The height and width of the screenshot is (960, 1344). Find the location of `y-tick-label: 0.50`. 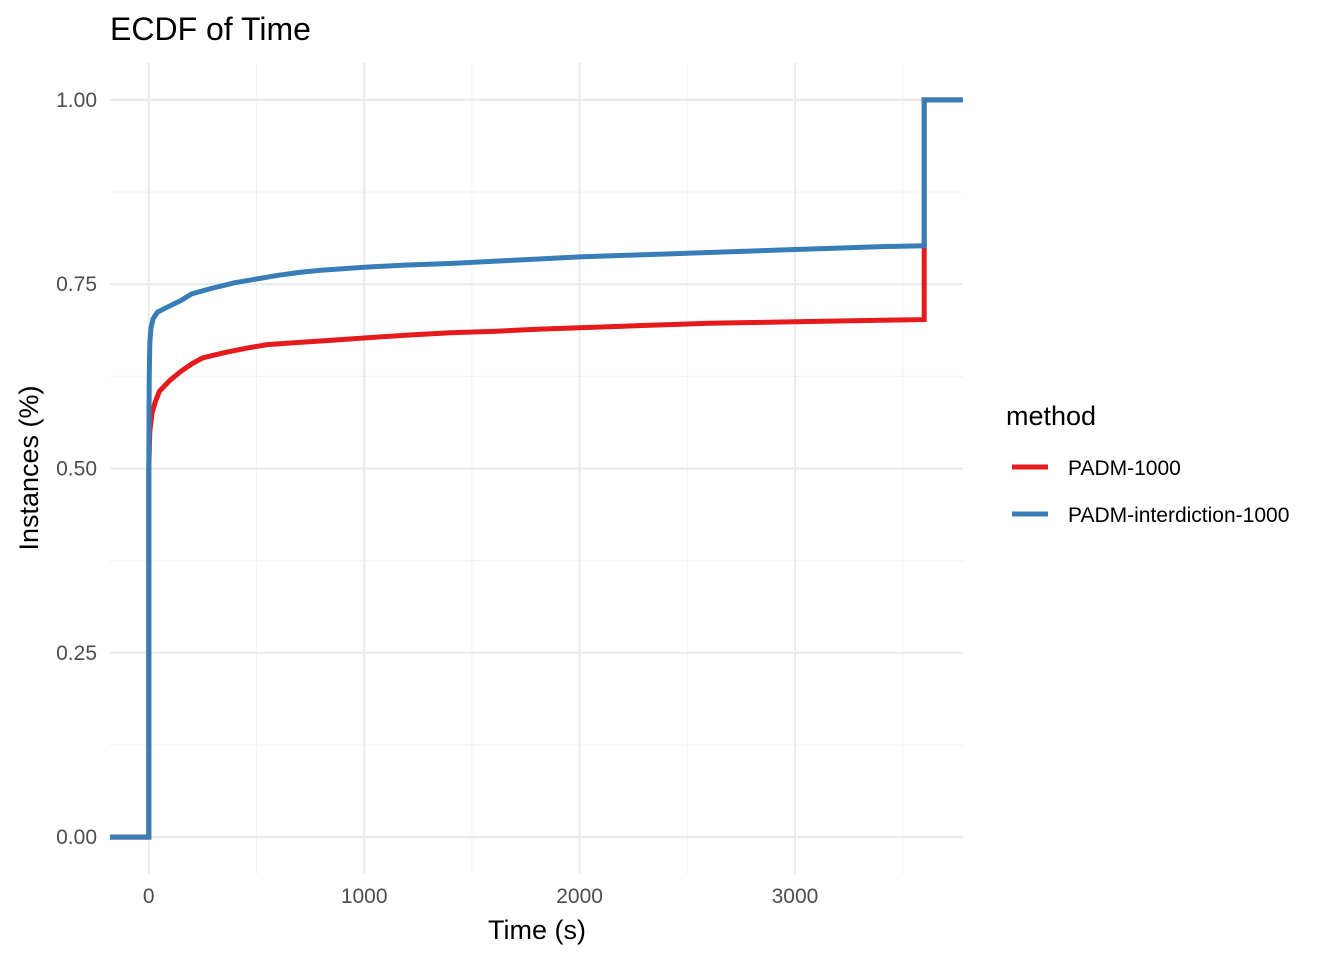

y-tick-label: 0.50 is located at coordinates (76, 469).